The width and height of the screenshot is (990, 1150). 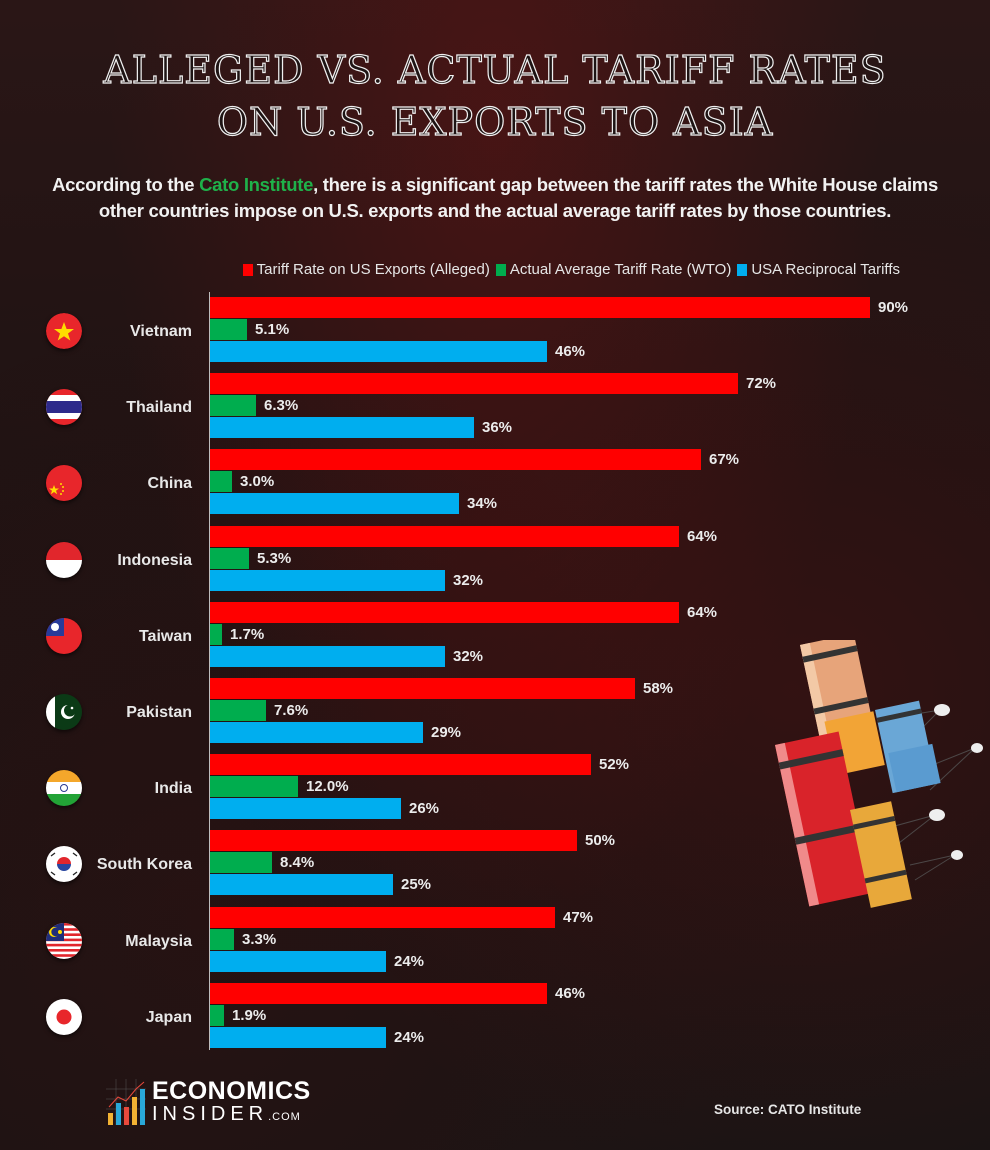 What do you see at coordinates (500, 269) in the screenshot?
I see `legend-swatch-green` at bounding box center [500, 269].